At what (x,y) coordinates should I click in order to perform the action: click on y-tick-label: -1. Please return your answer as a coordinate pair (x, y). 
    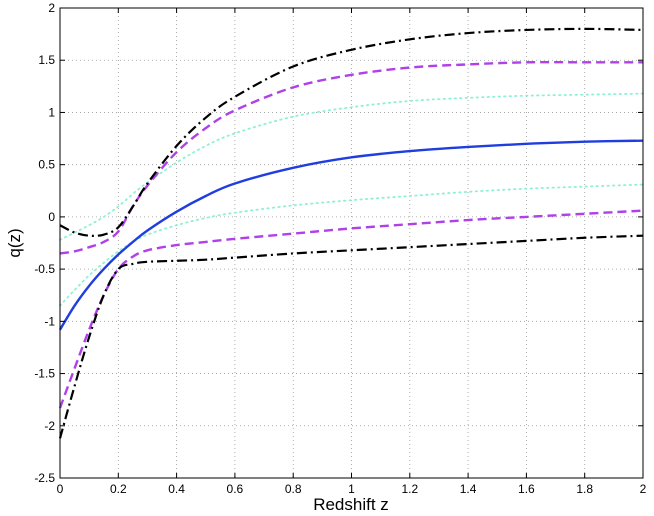
    Looking at the image, I should click on (49, 321).